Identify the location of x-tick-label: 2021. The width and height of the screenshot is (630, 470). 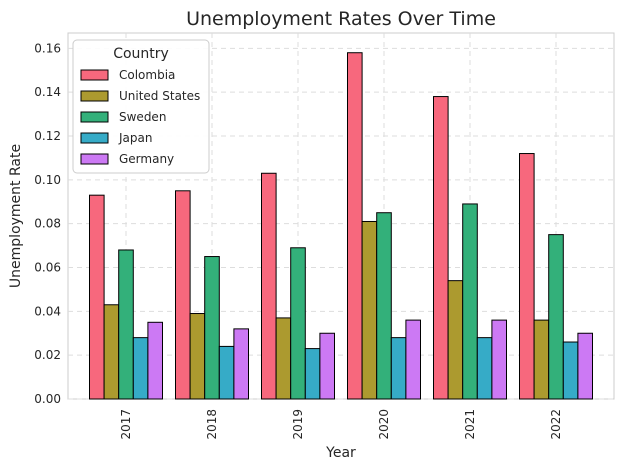
(470, 424).